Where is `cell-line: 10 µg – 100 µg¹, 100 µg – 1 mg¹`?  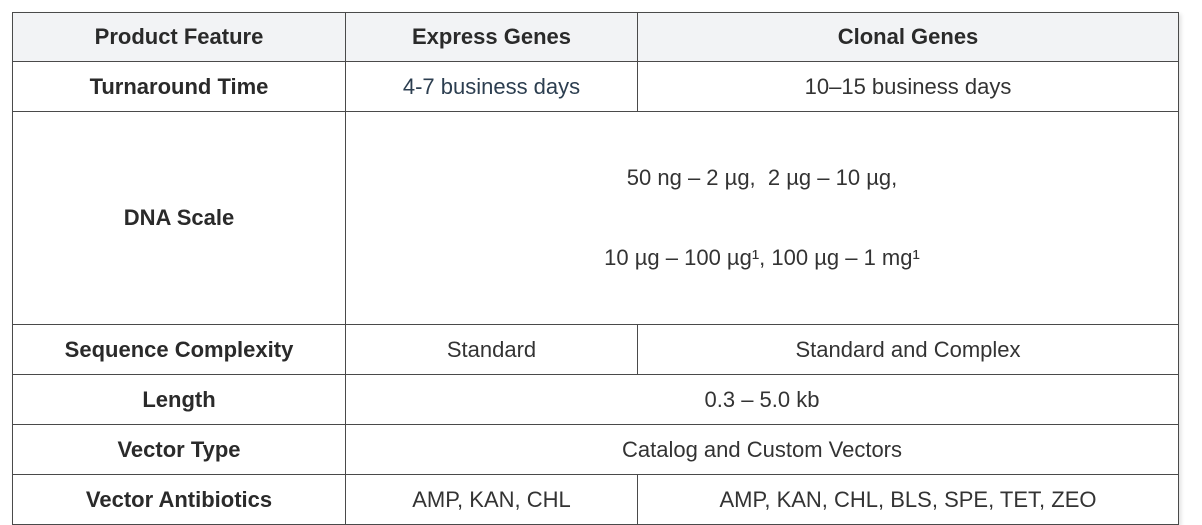 cell-line: 10 µg – 100 µg¹, 100 µg – 1 mg¹ is located at coordinates (762, 257).